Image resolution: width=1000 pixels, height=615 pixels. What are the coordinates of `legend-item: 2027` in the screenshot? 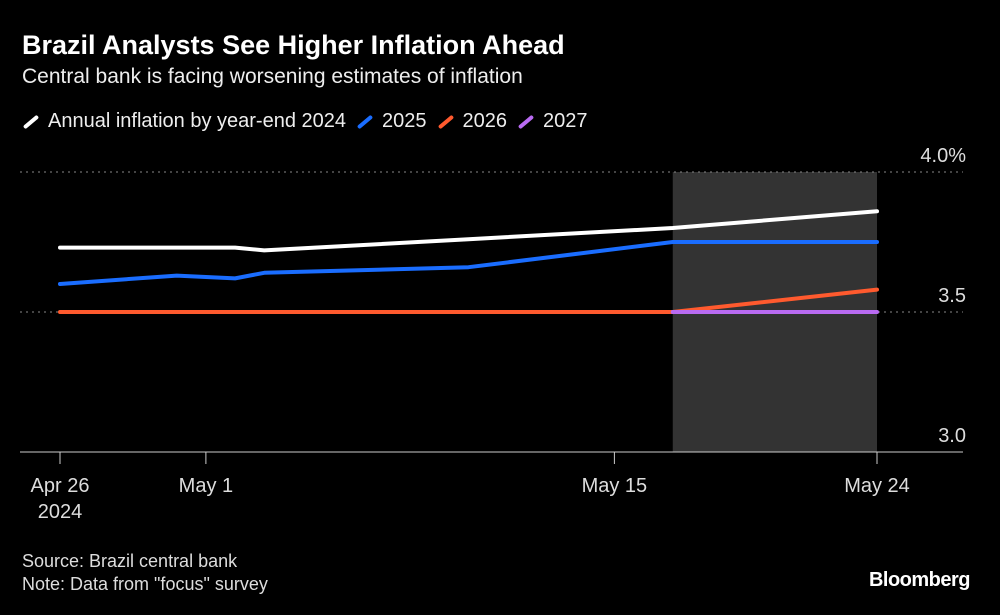 It's located at (552, 121).